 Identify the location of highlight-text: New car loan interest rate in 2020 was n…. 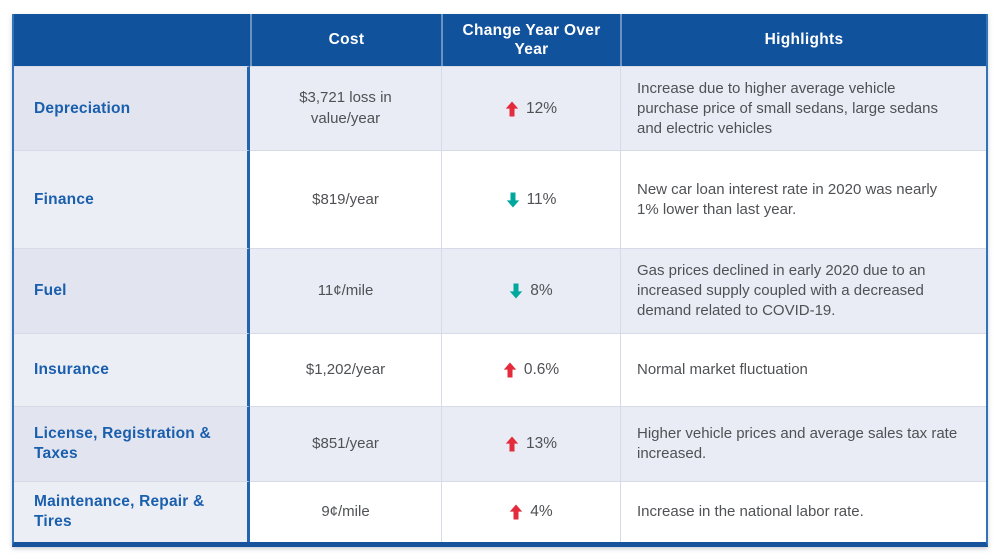
(787, 199).